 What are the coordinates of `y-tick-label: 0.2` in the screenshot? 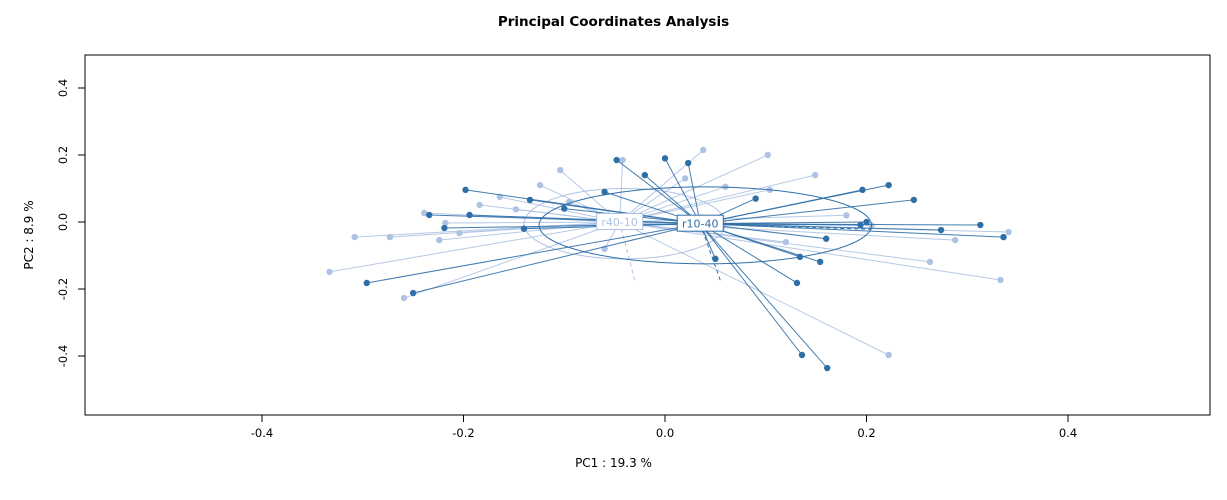 It's located at (63, 155).